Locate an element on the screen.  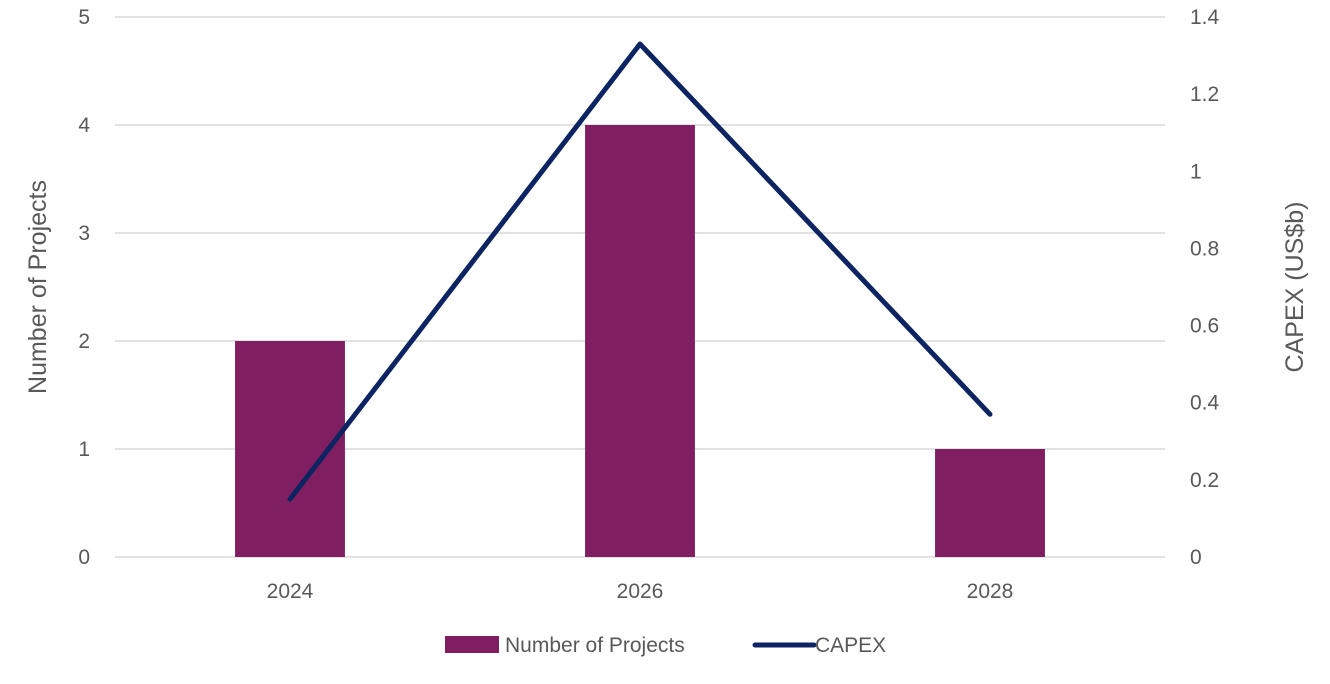
right-tick-label: 0.4 is located at coordinates (1205, 403).